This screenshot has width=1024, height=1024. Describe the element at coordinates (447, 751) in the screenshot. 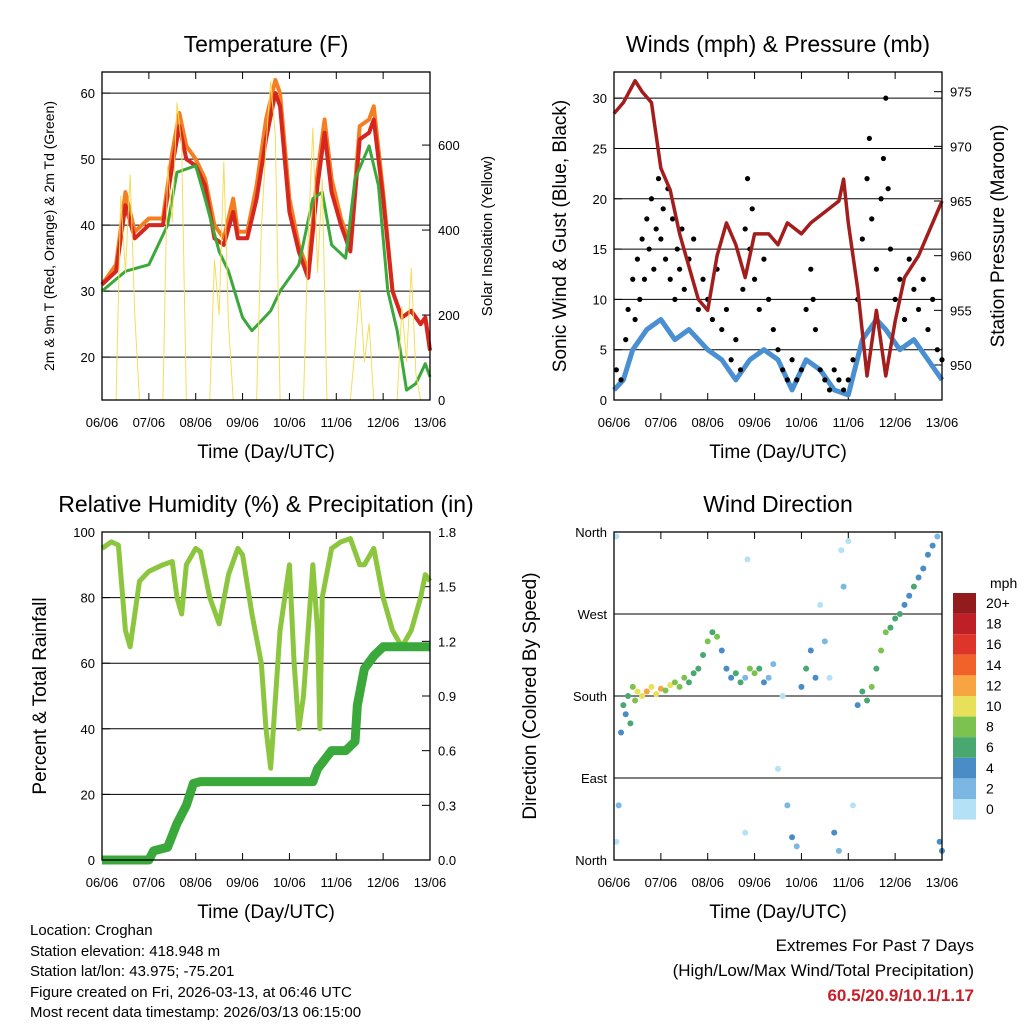

I see `y-right-tick-label: 0.6` at that location.